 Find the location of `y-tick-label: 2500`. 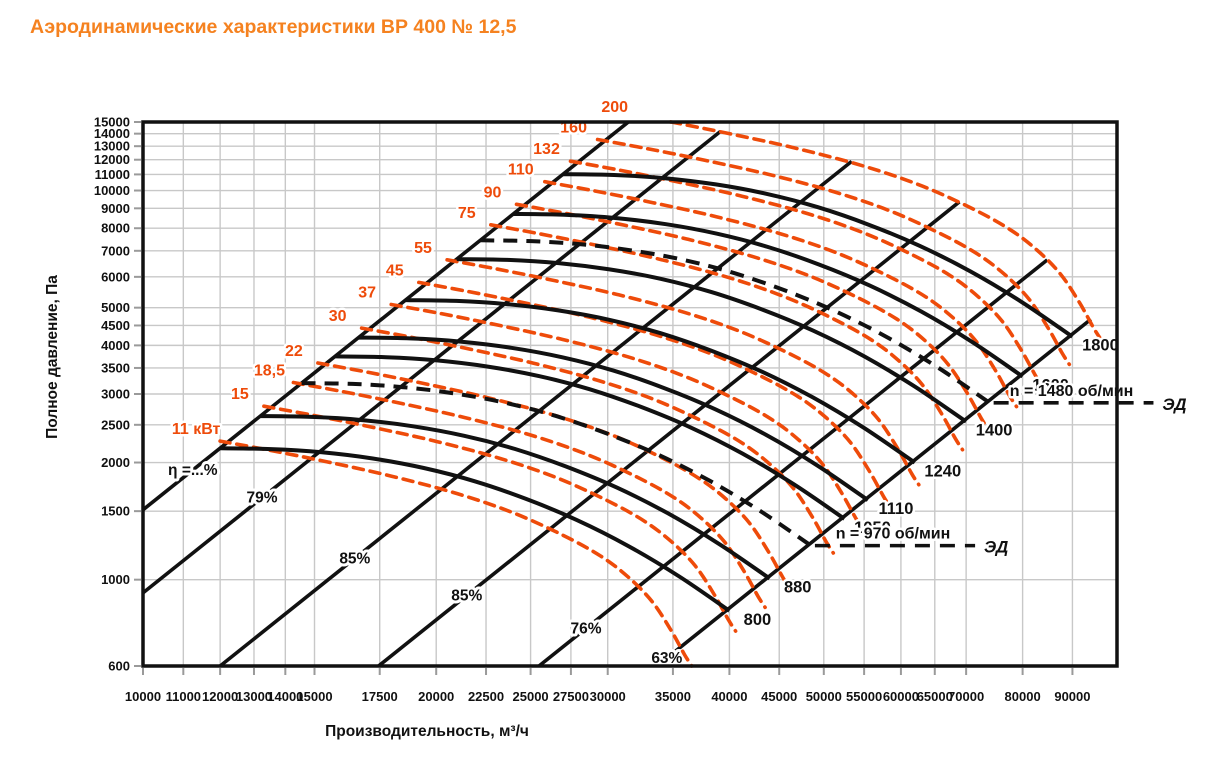

y-tick-label: 2500 is located at coordinates (115, 424).